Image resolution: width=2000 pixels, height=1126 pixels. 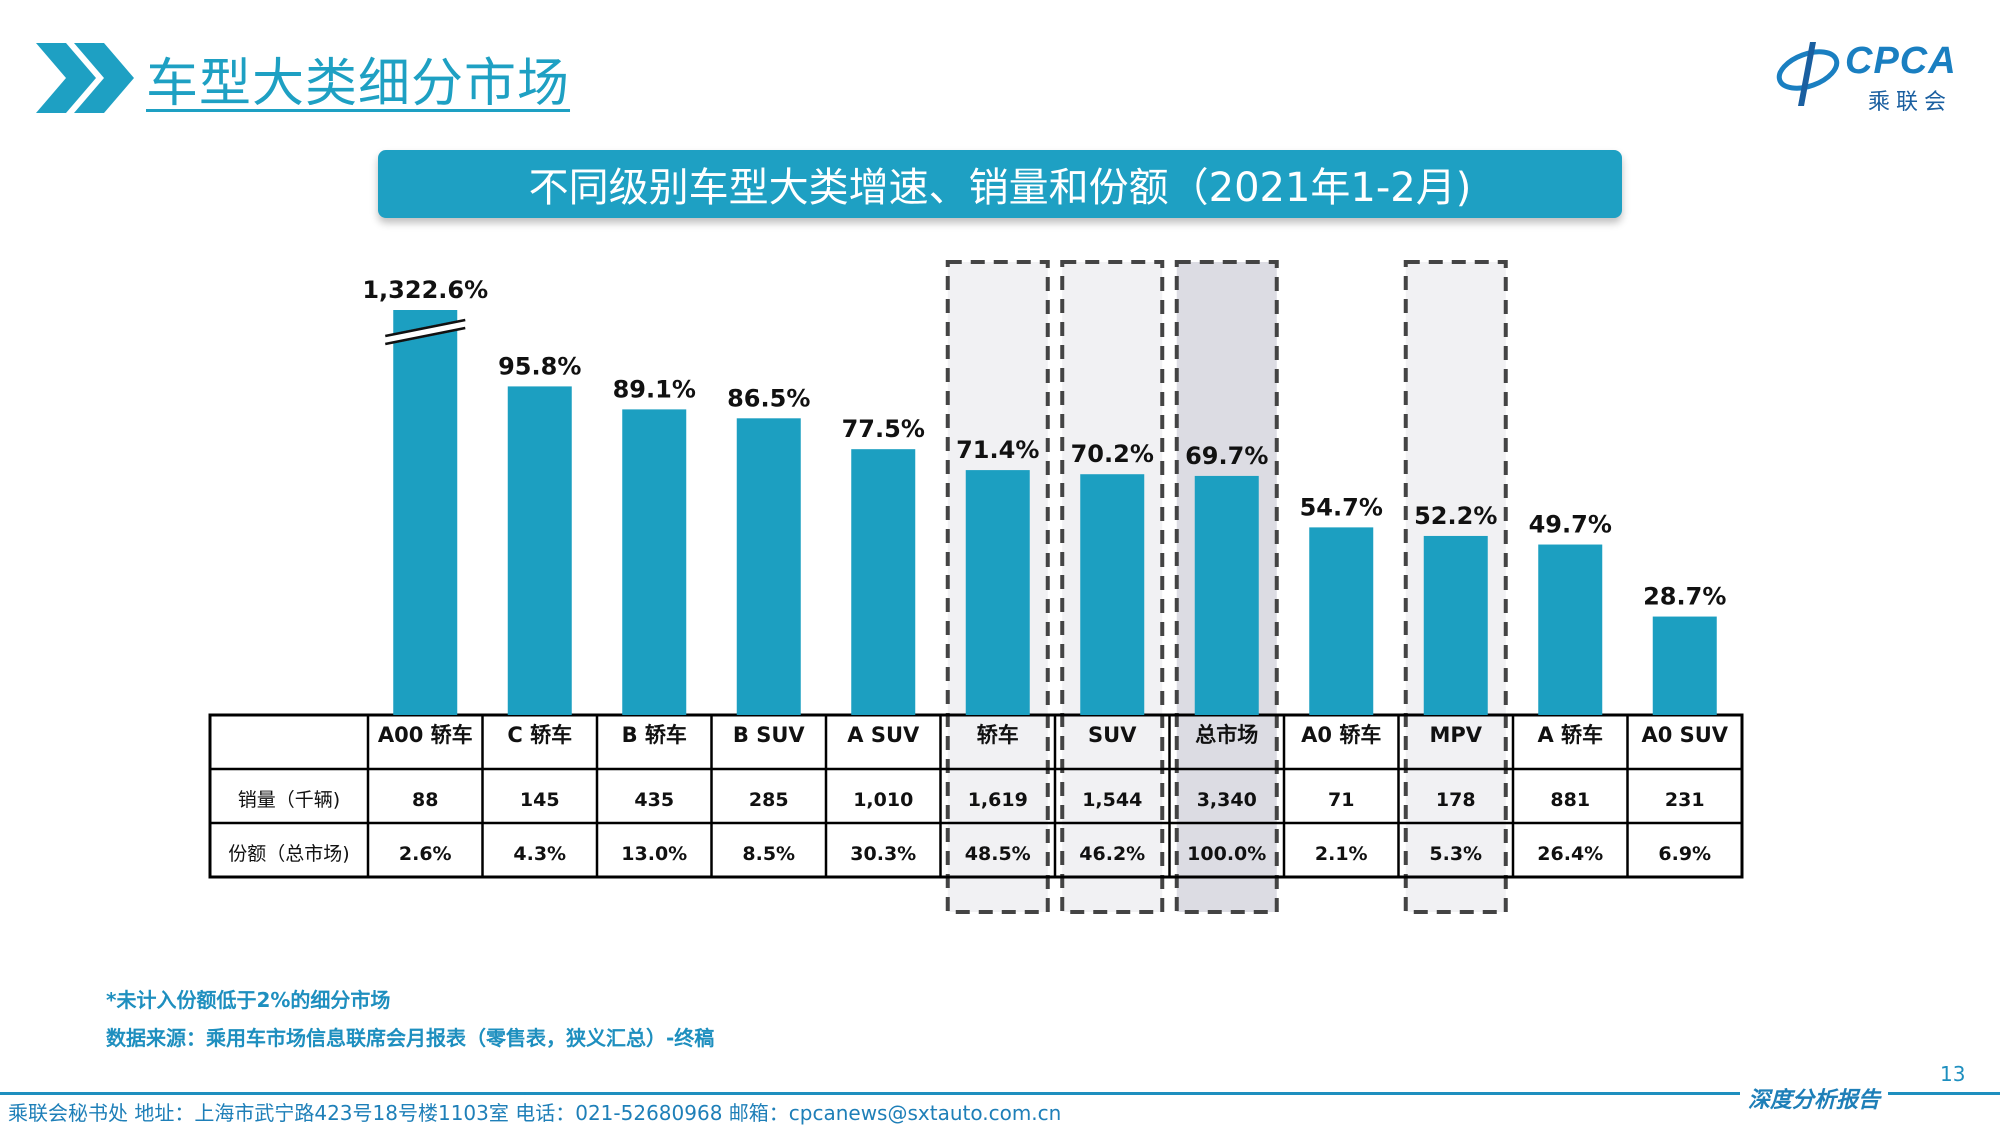 I want to click on footnote-source: 数据来源：乘用车市场信息联席会月报表（零售表，狭义汇总）-终稿, so click(x=410, y=1038).